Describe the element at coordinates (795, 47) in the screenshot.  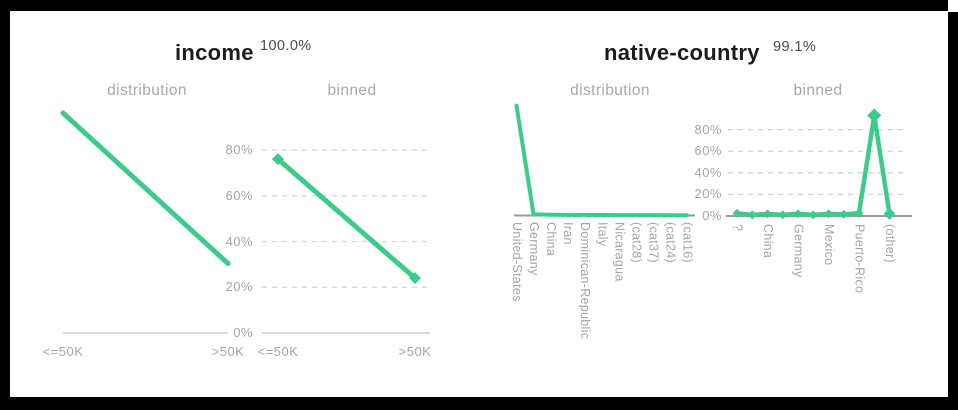
I see `feature-coverage-native-country: 99.1%` at that location.